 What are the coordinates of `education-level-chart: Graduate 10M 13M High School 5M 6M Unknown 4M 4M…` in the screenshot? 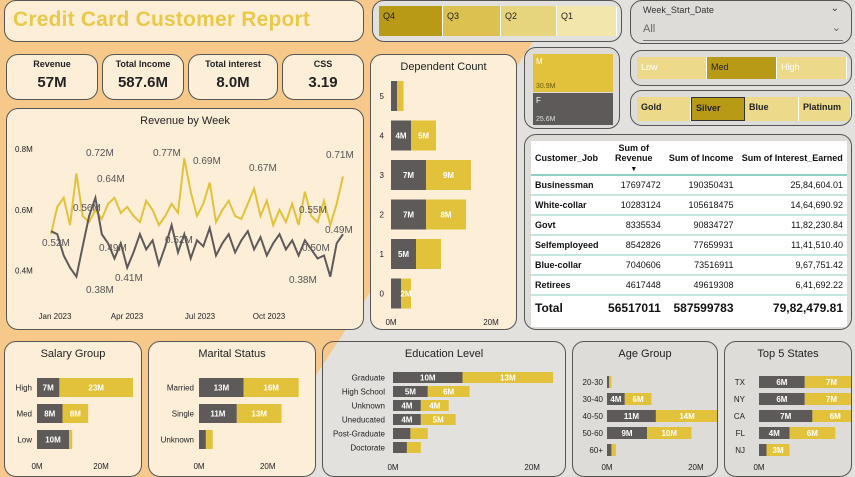 It's located at (444, 409).